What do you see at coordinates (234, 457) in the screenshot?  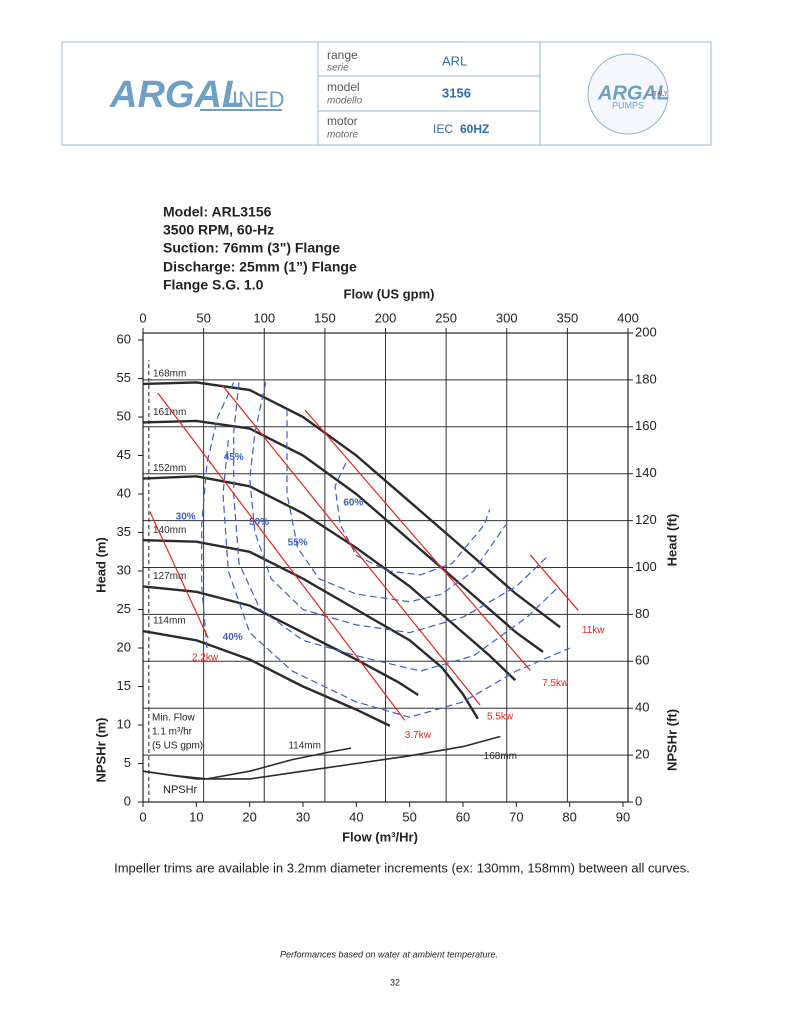 I see `series-label: 45%` at bounding box center [234, 457].